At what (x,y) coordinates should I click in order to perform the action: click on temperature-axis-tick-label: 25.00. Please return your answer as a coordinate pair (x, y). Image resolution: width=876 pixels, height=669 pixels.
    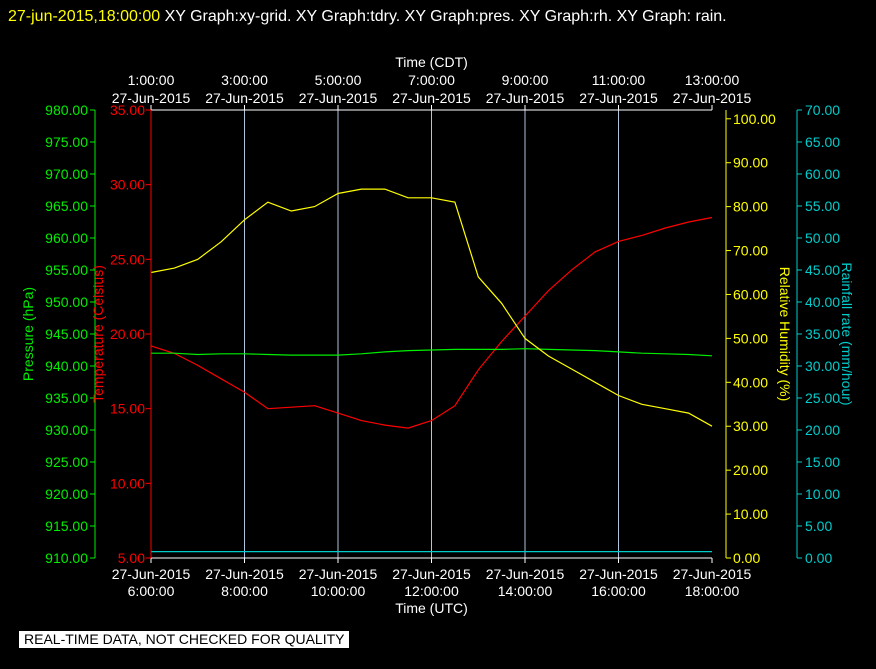
    Looking at the image, I should click on (127, 259).